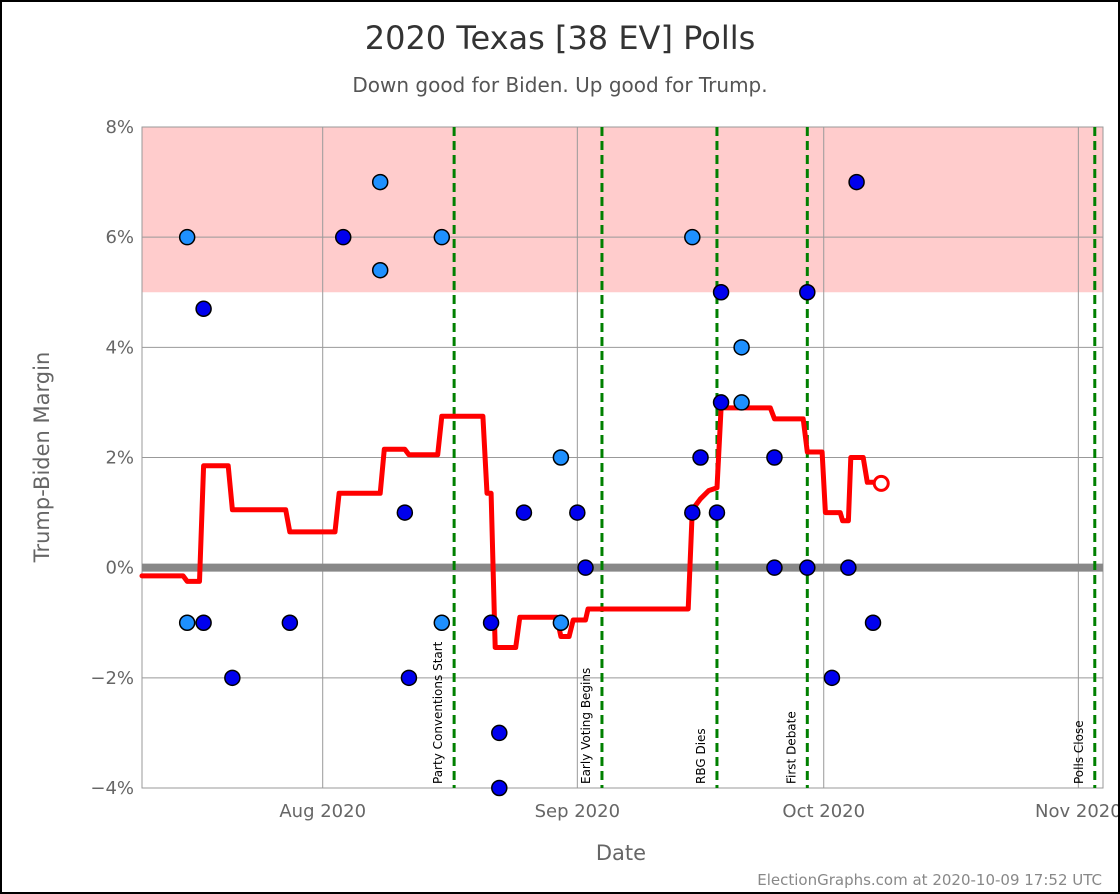 This screenshot has height=894, width=1120. I want to click on event-label: Party Conventions Start, so click(438, 712).